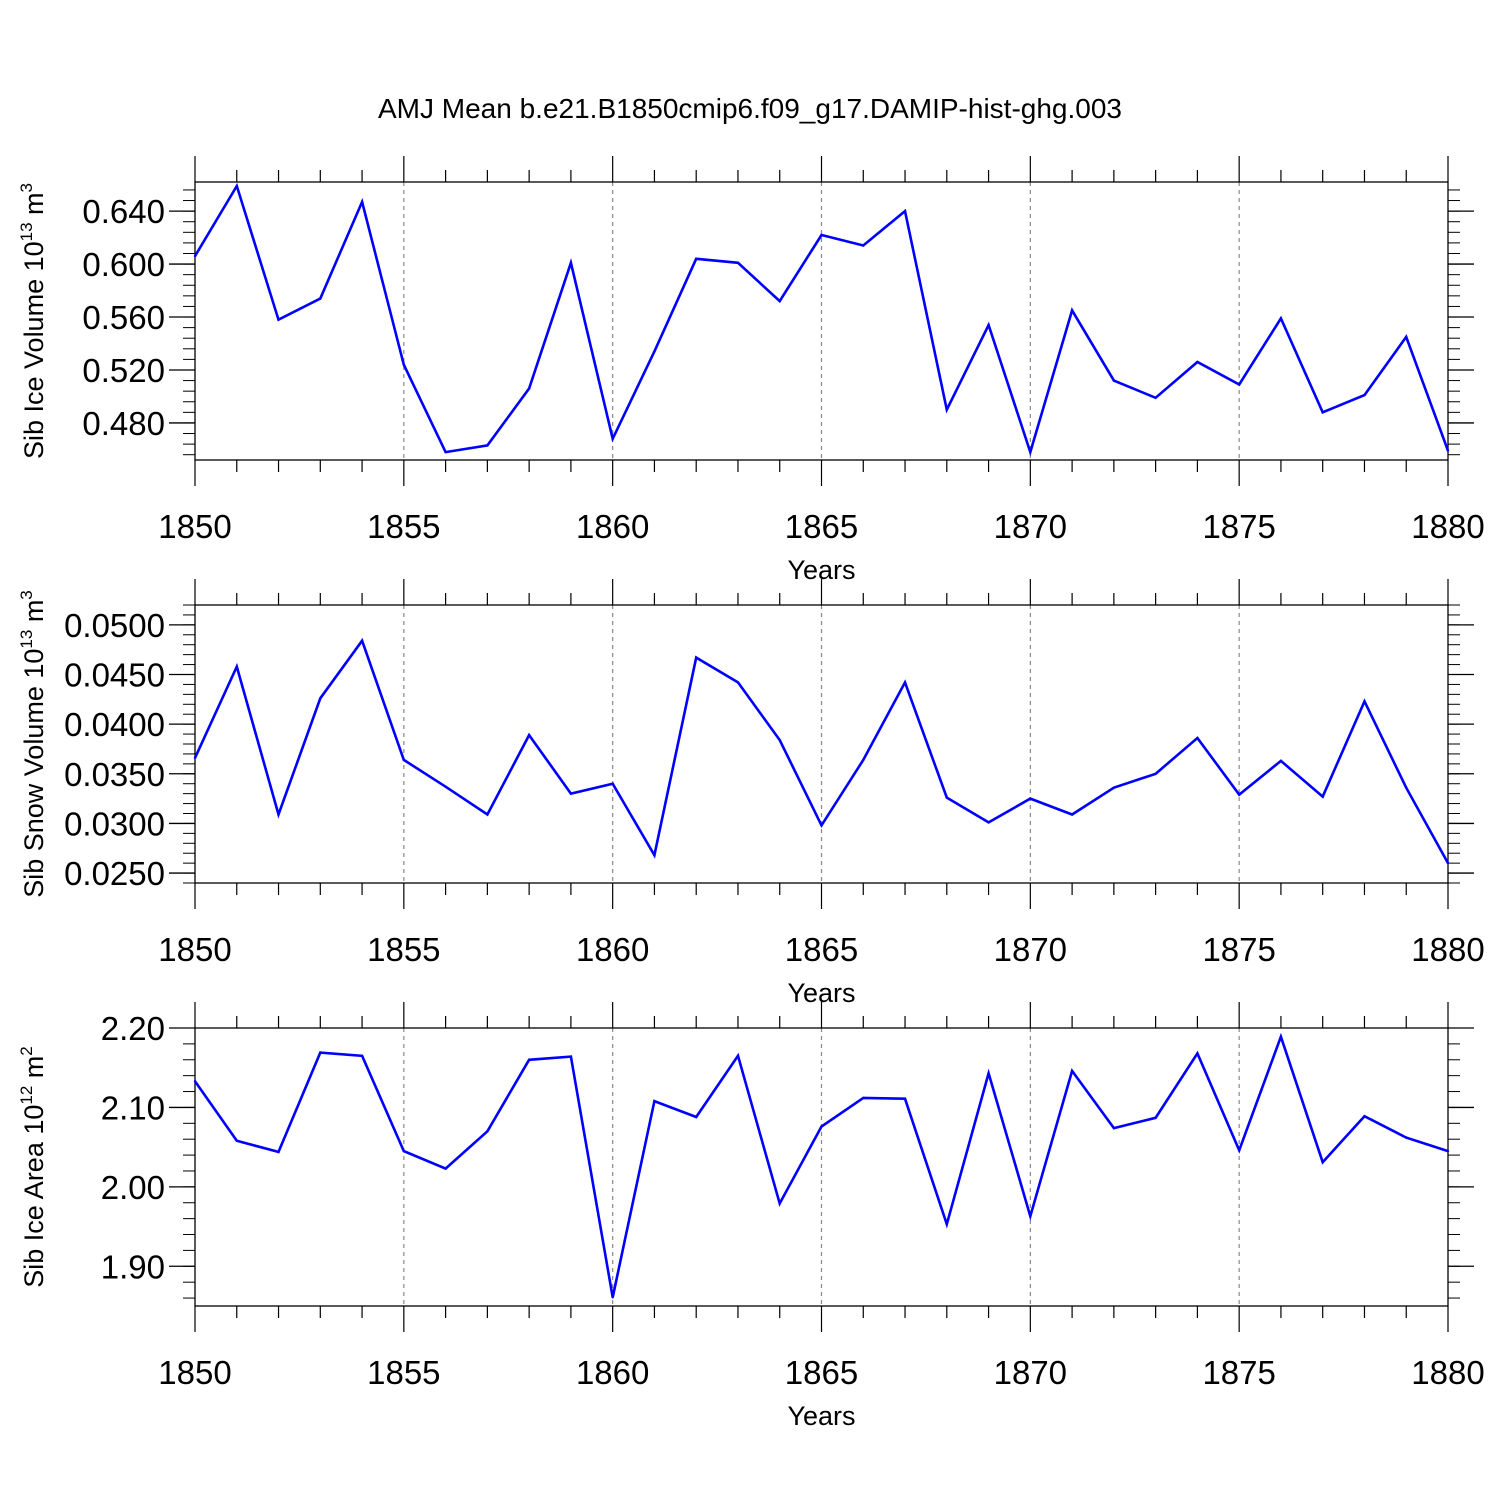  What do you see at coordinates (123, 317) in the screenshot?
I see `y-tick-label: 0.560` at bounding box center [123, 317].